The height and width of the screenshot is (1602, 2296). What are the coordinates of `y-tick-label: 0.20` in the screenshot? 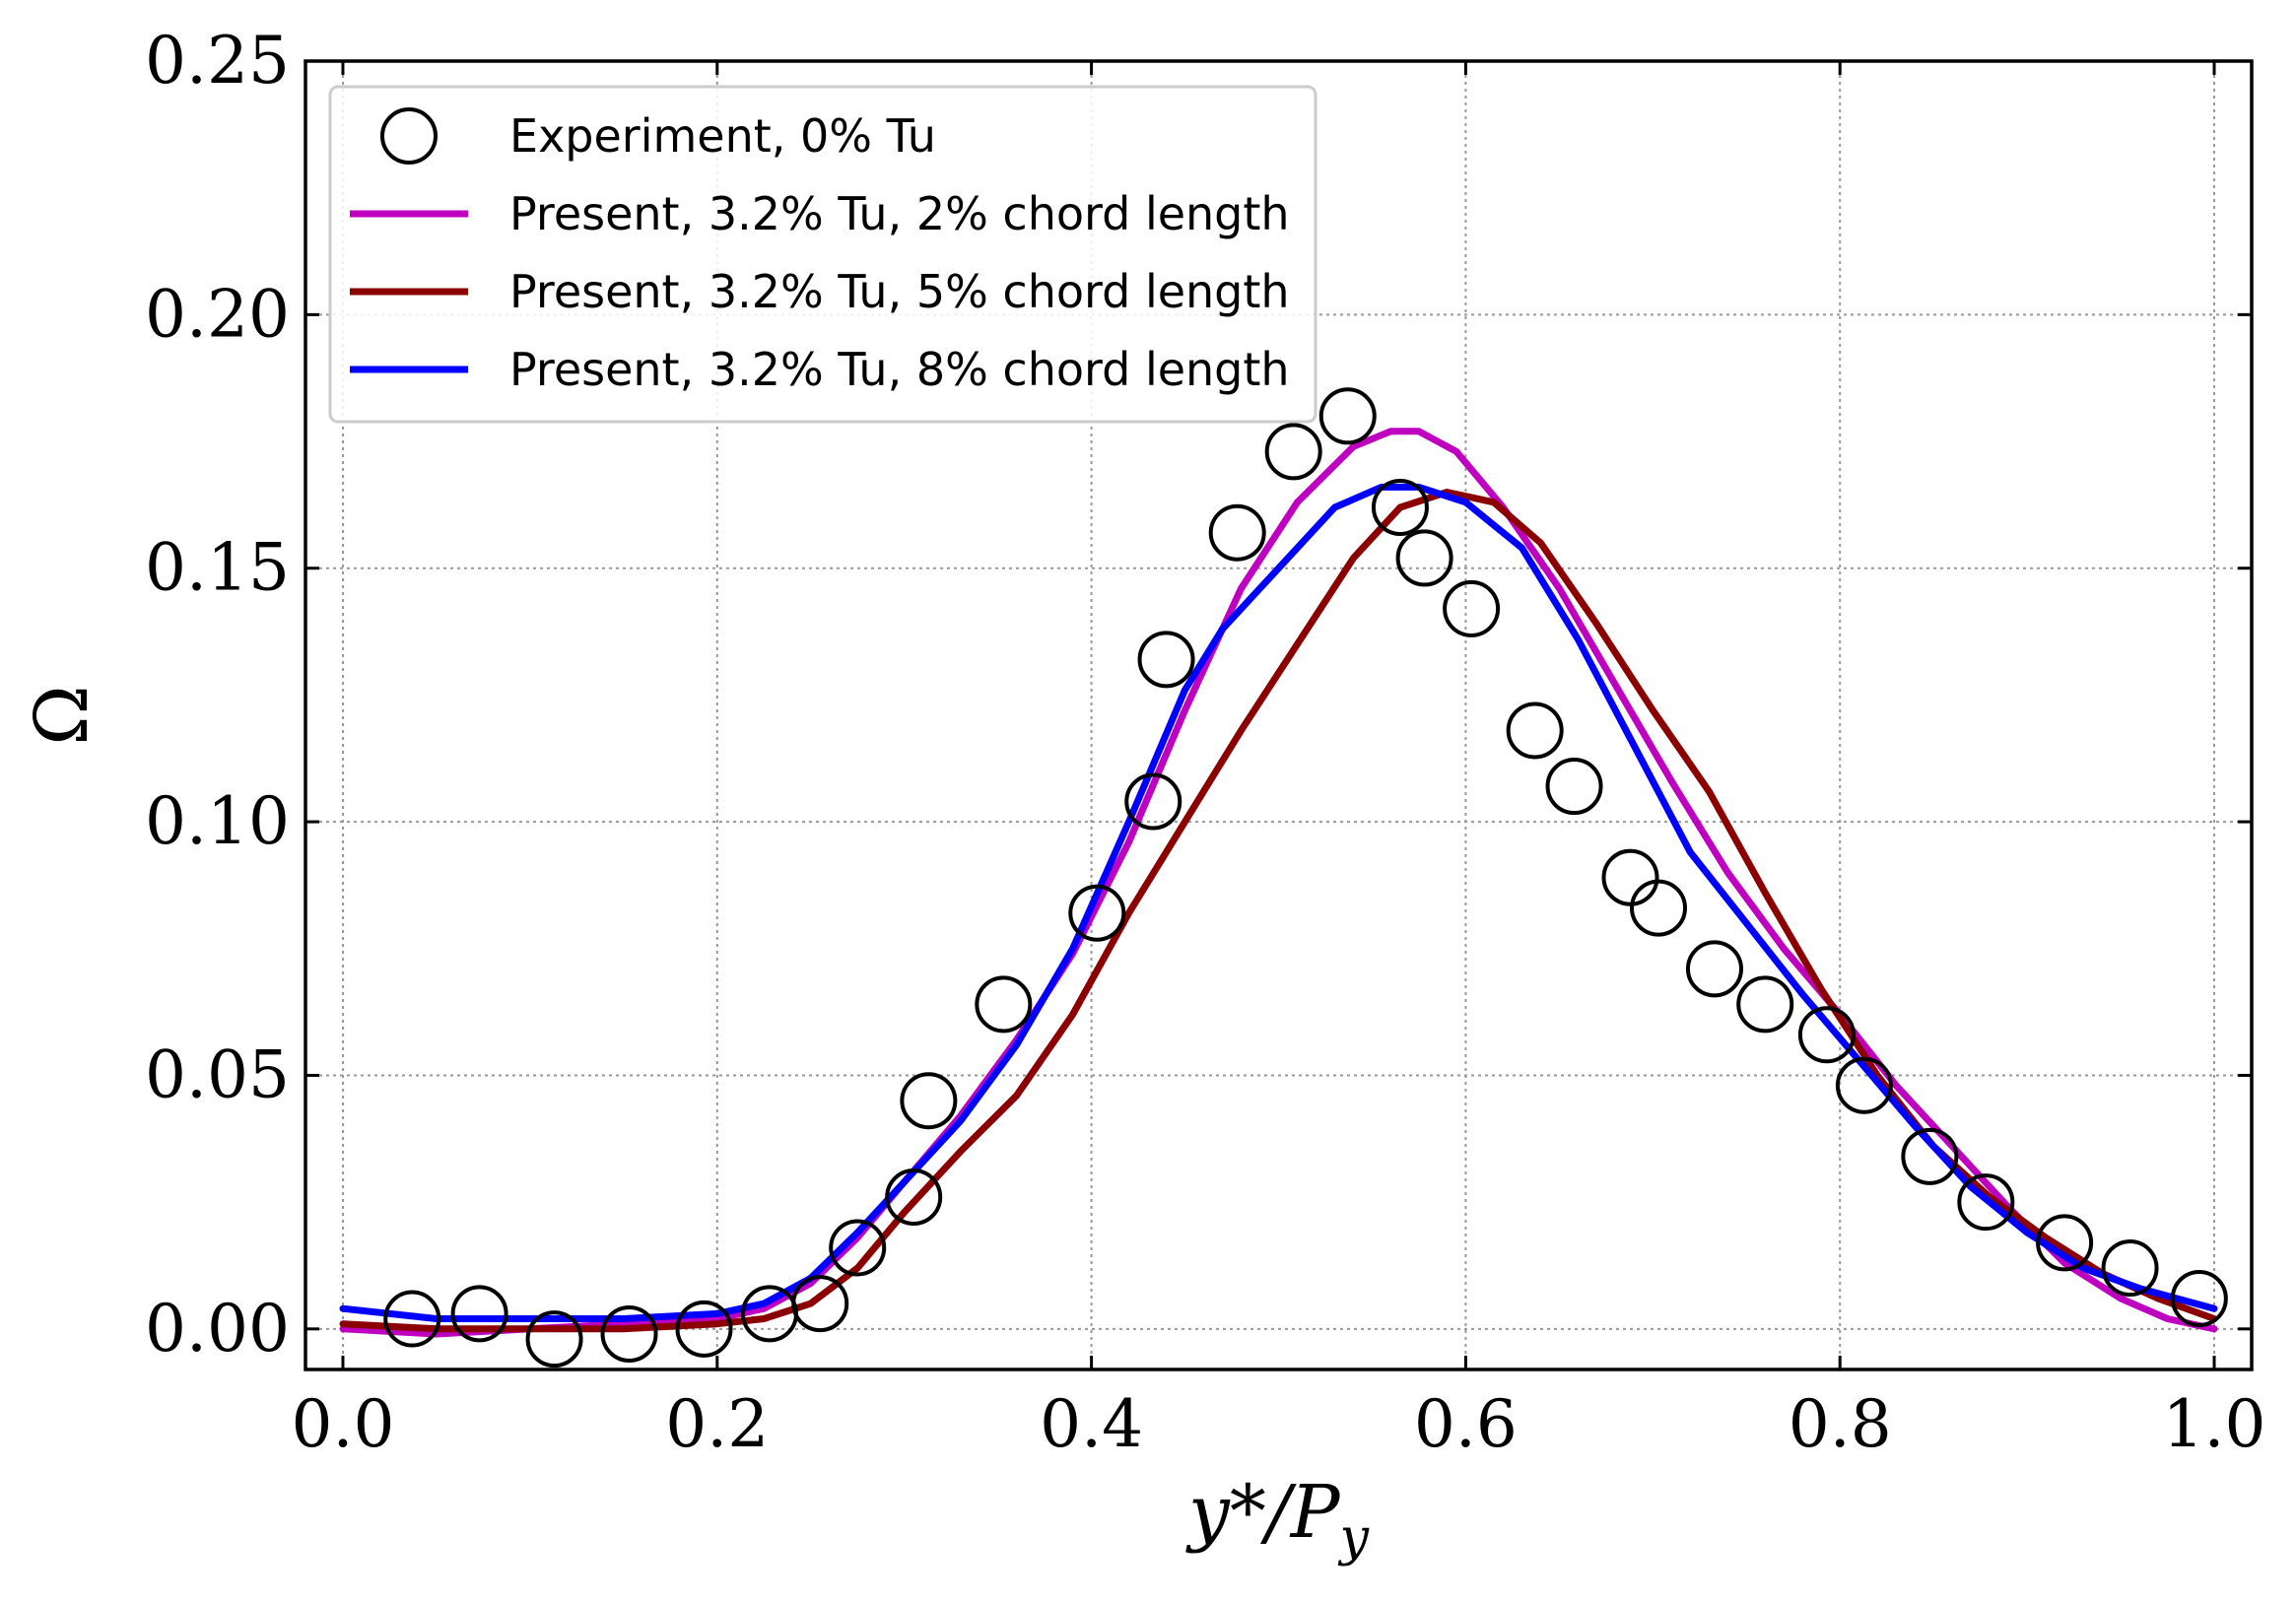 It's located at (217, 314).